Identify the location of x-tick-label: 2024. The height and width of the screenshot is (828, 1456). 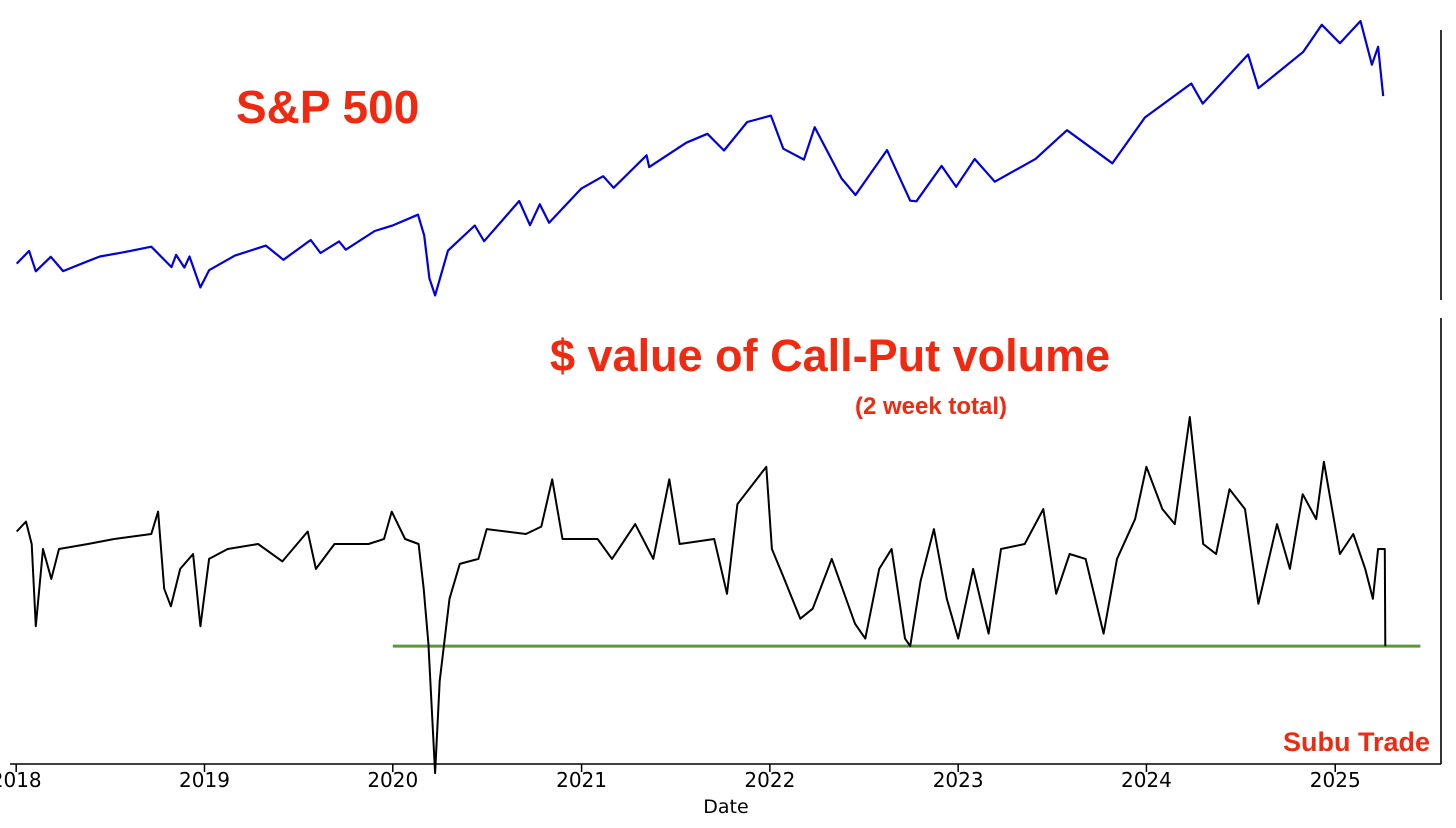
(1146, 780).